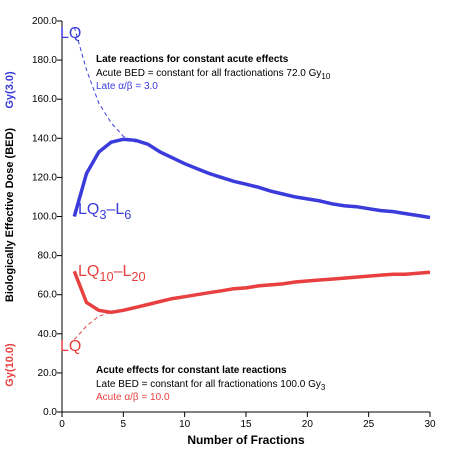 Image resolution: width=450 pixels, height=450 pixels. I want to click on y-axis-unit: Gy(3.0), so click(10, 90).